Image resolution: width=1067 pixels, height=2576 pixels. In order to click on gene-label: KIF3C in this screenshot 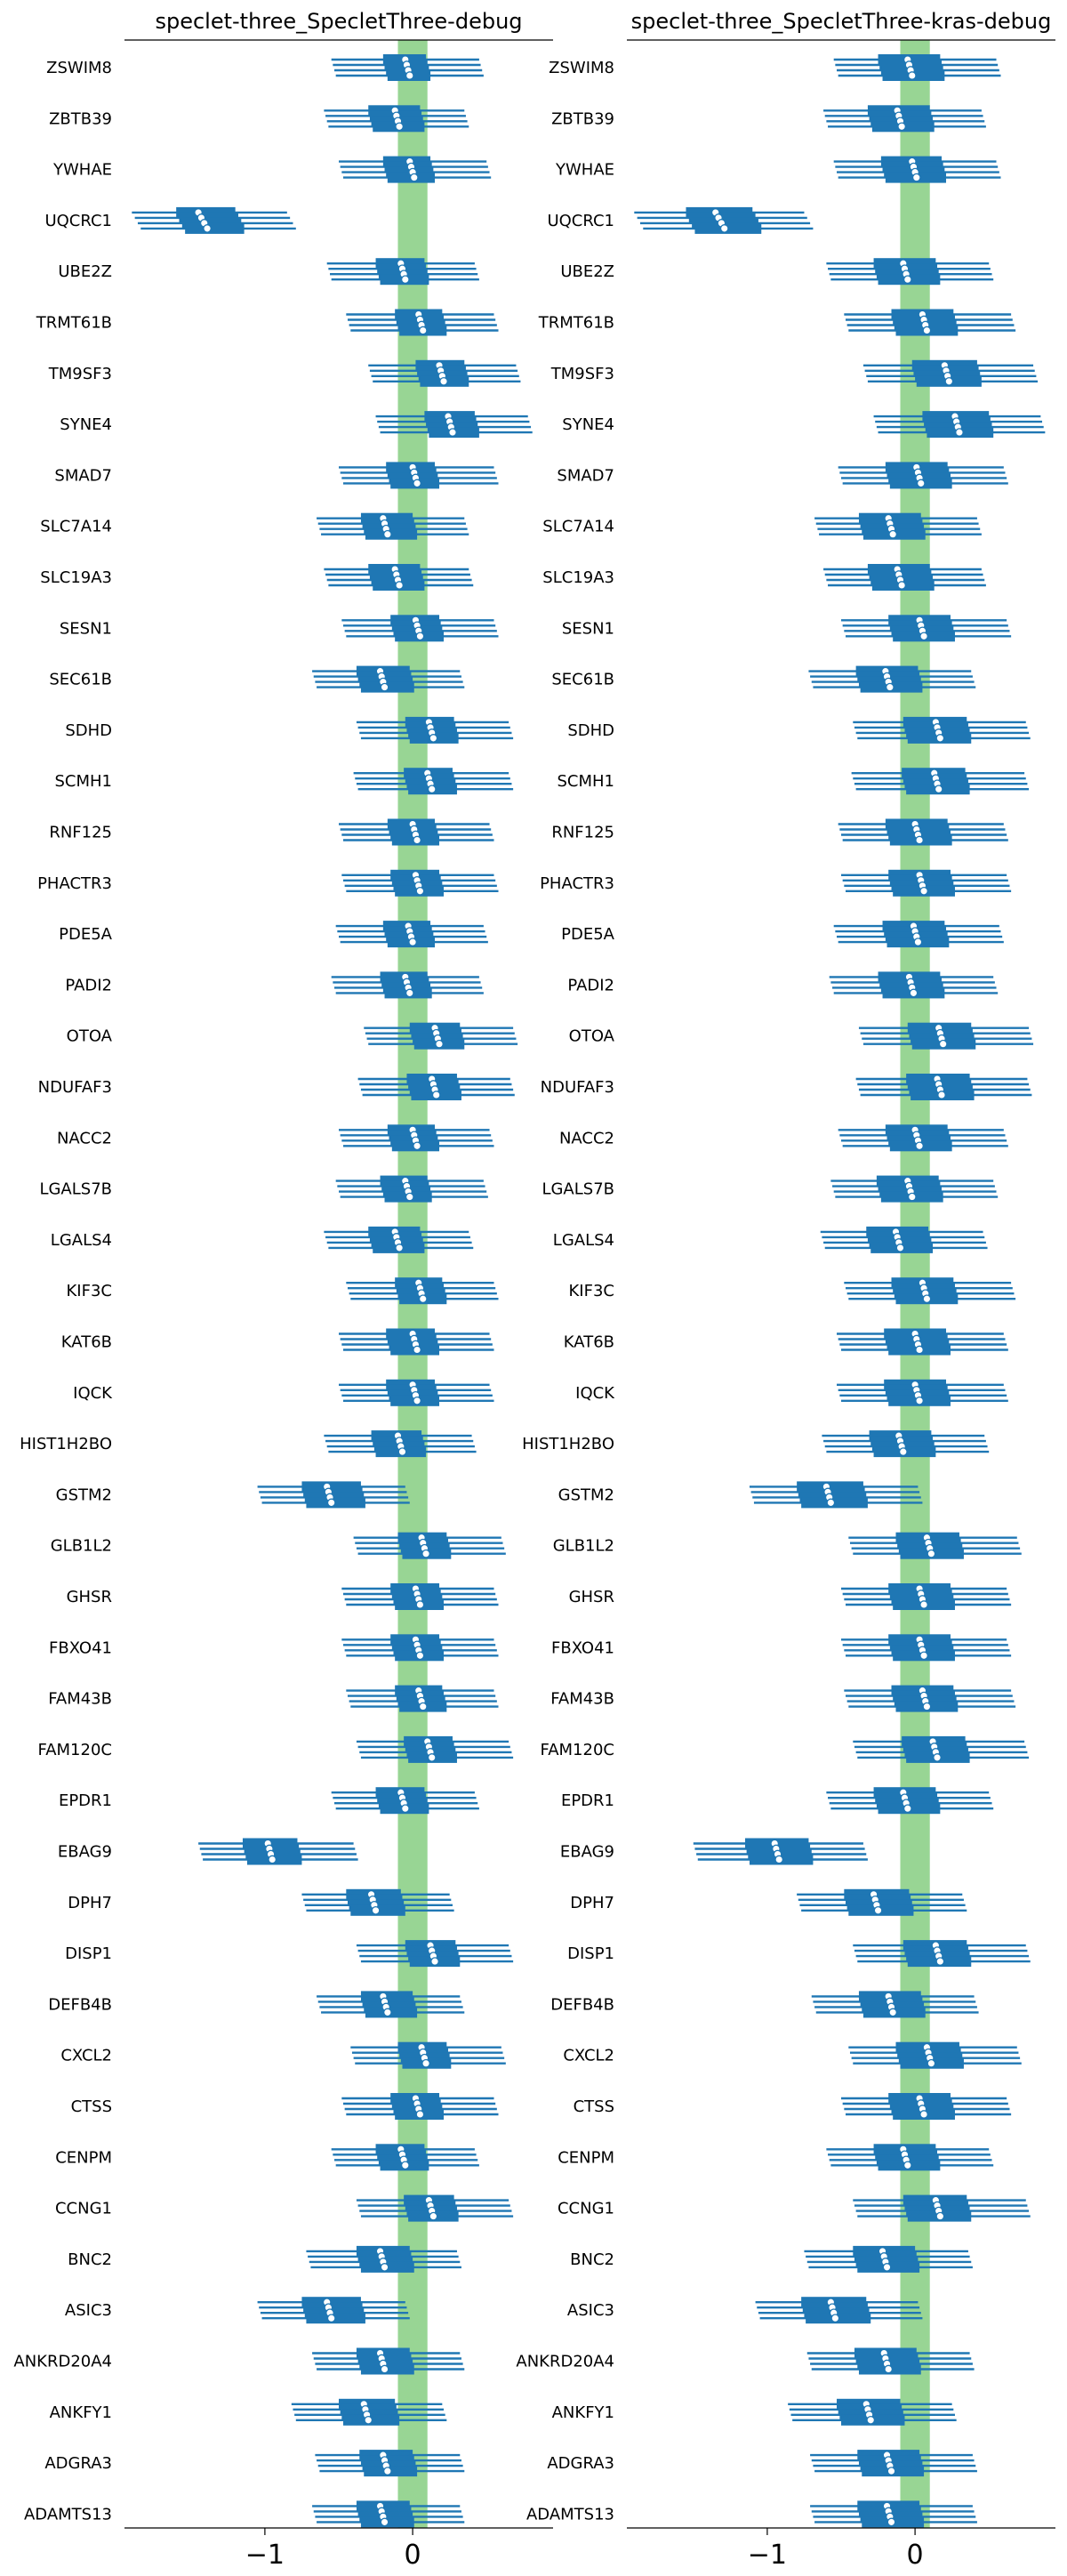, I will do `click(592, 1291)`.